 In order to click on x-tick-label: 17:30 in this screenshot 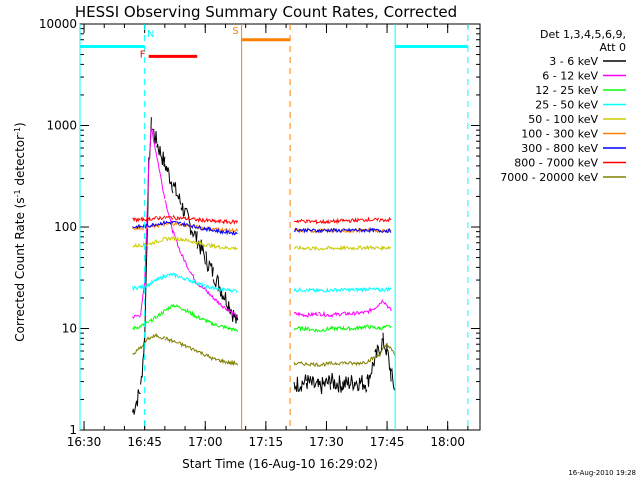, I will do `click(326, 442)`.